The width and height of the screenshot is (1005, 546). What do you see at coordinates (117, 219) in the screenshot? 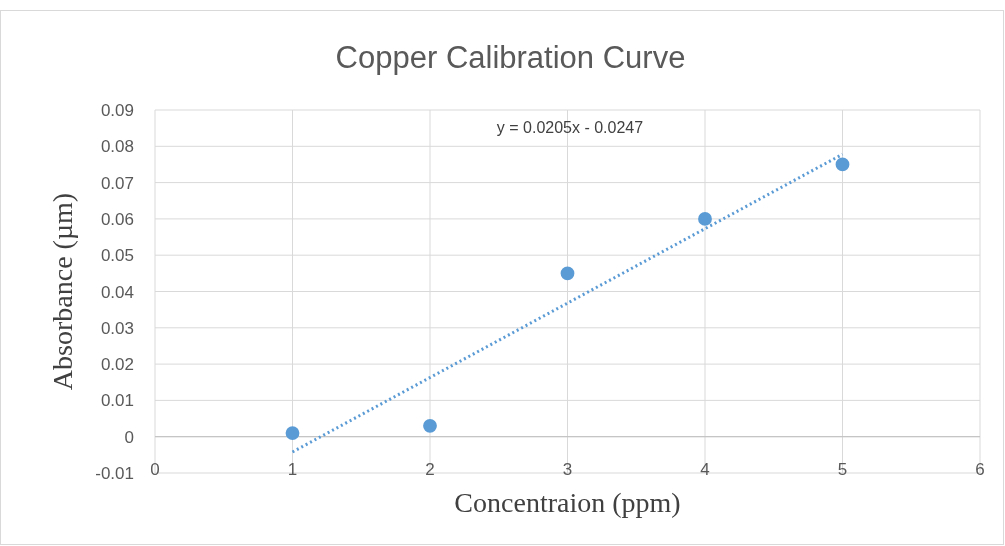
I see `y-tick-label: 0.06` at bounding box center [117, 219].